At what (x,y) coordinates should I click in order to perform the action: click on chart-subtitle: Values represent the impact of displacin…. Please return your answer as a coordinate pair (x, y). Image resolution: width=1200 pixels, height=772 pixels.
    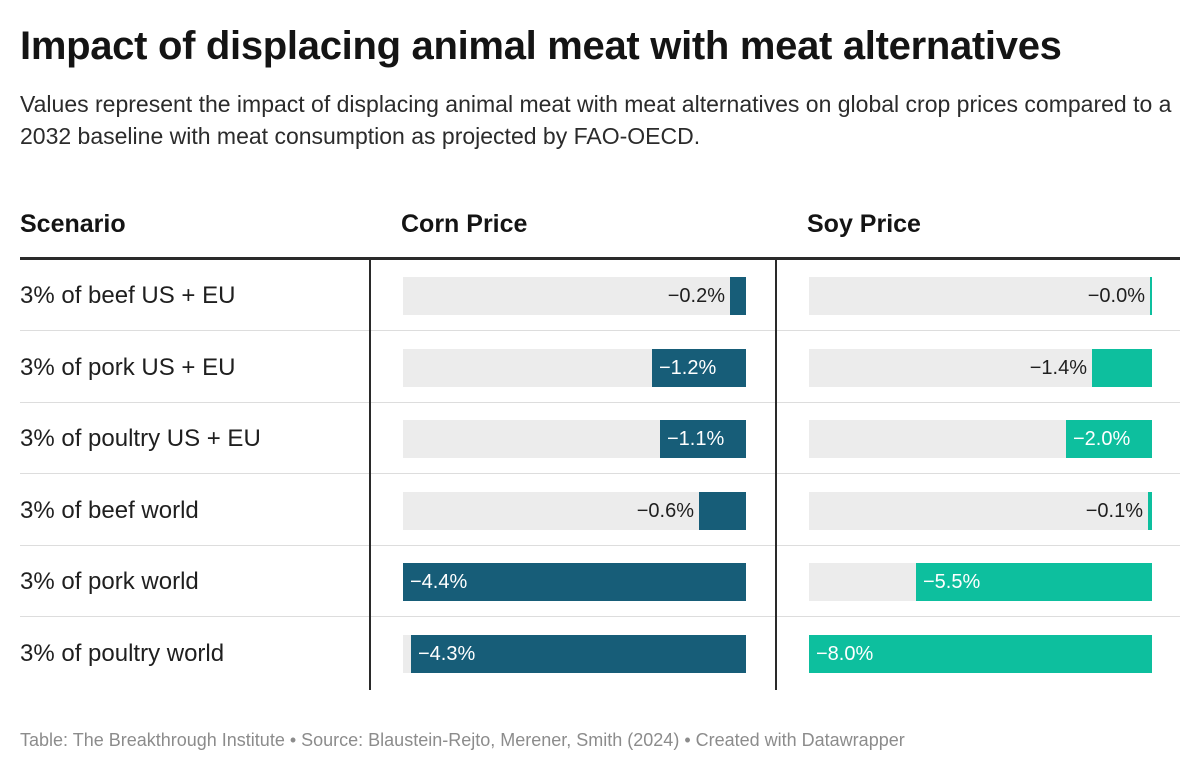
    Looking at the image, I should click on (596, 120).